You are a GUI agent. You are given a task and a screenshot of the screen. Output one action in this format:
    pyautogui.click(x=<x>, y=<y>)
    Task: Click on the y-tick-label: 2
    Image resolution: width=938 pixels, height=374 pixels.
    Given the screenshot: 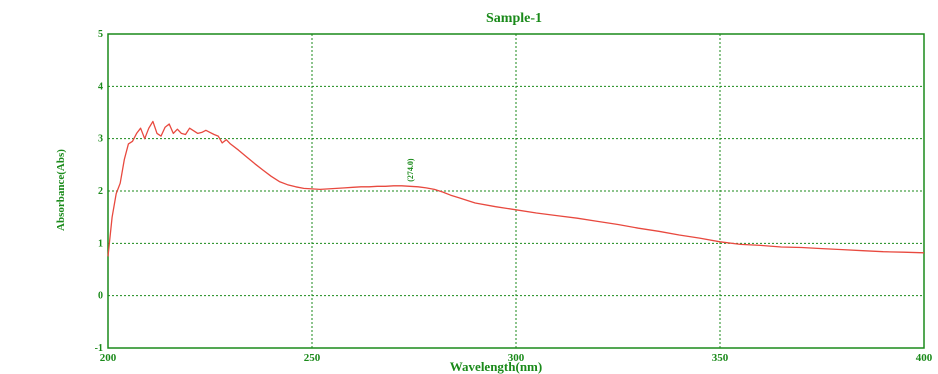 What is the action you would take?
    pyautogui.click(x=100, y=191)
    